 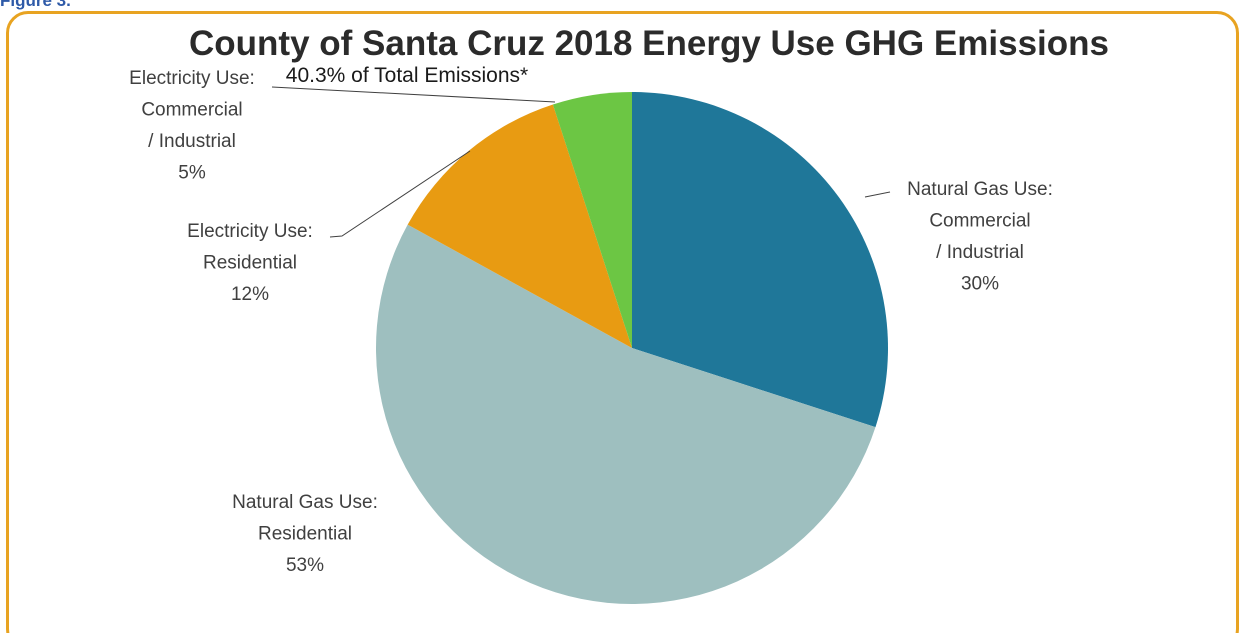 I want to click on slice-value-label: 12%, so click(x=250, y=294).